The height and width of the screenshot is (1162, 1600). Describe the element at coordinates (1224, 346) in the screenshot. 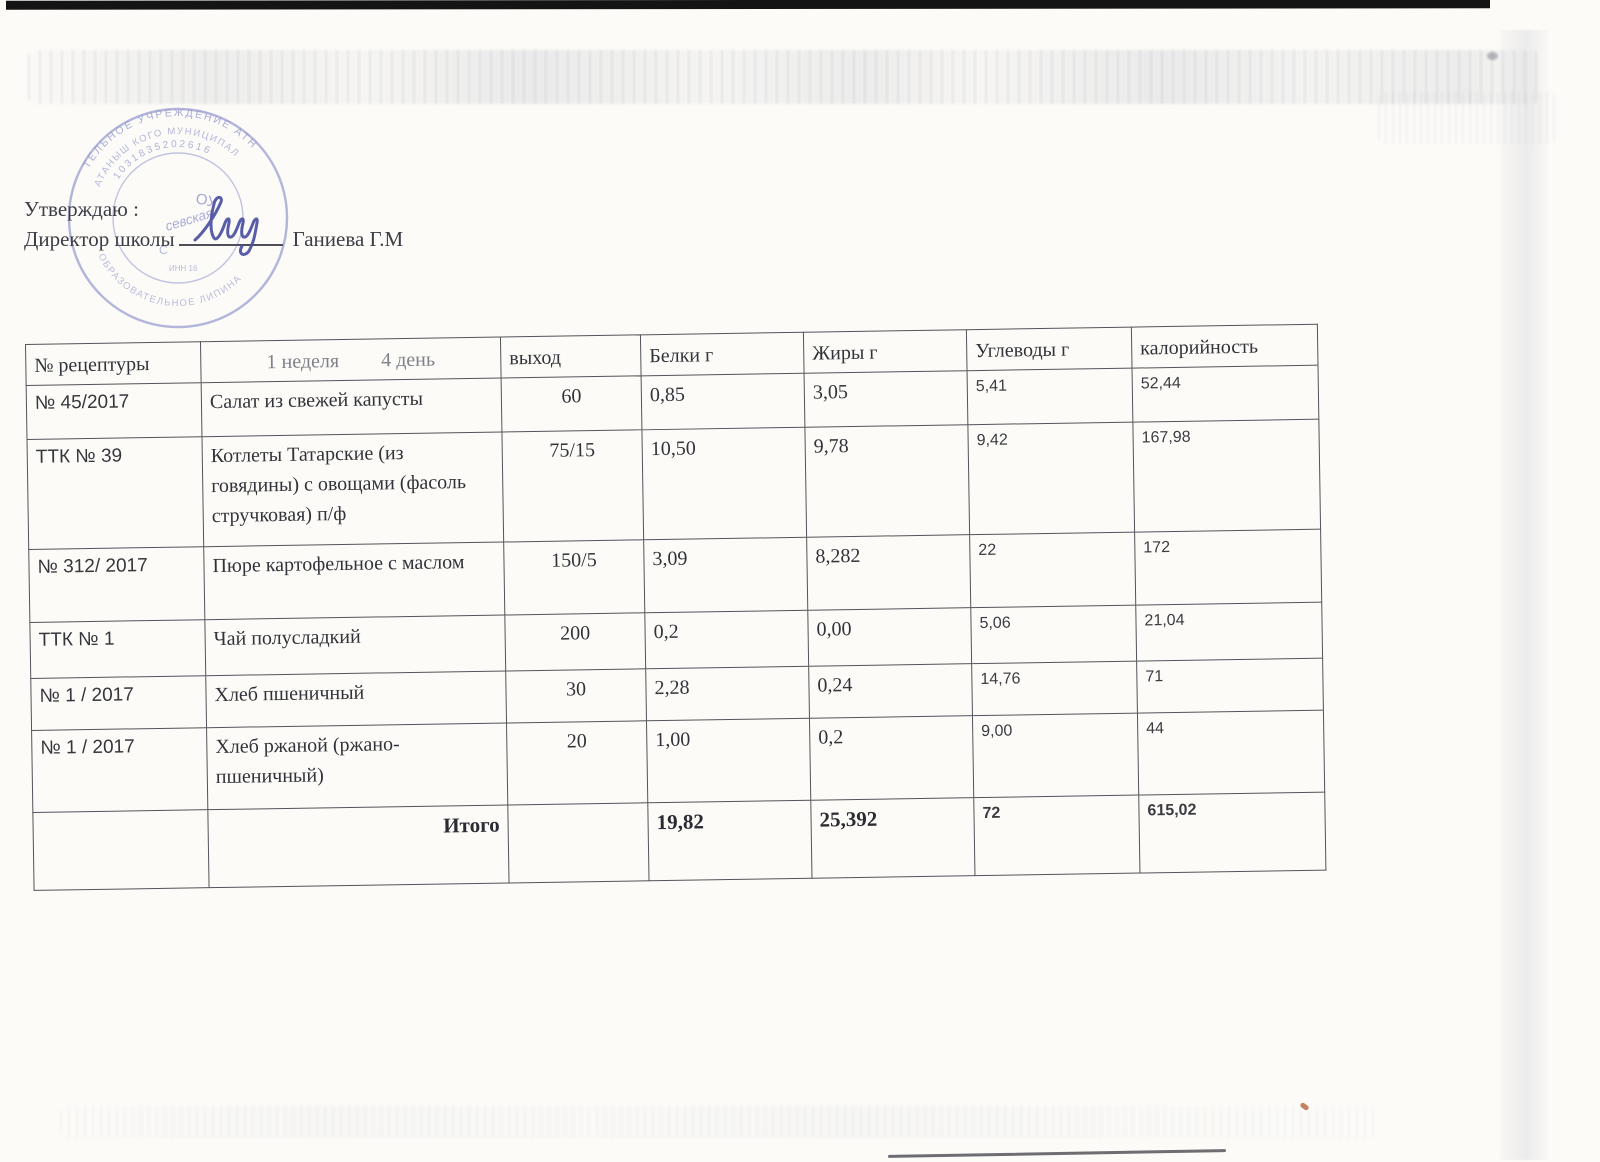

I see `header-calories: калорийность` at that location.